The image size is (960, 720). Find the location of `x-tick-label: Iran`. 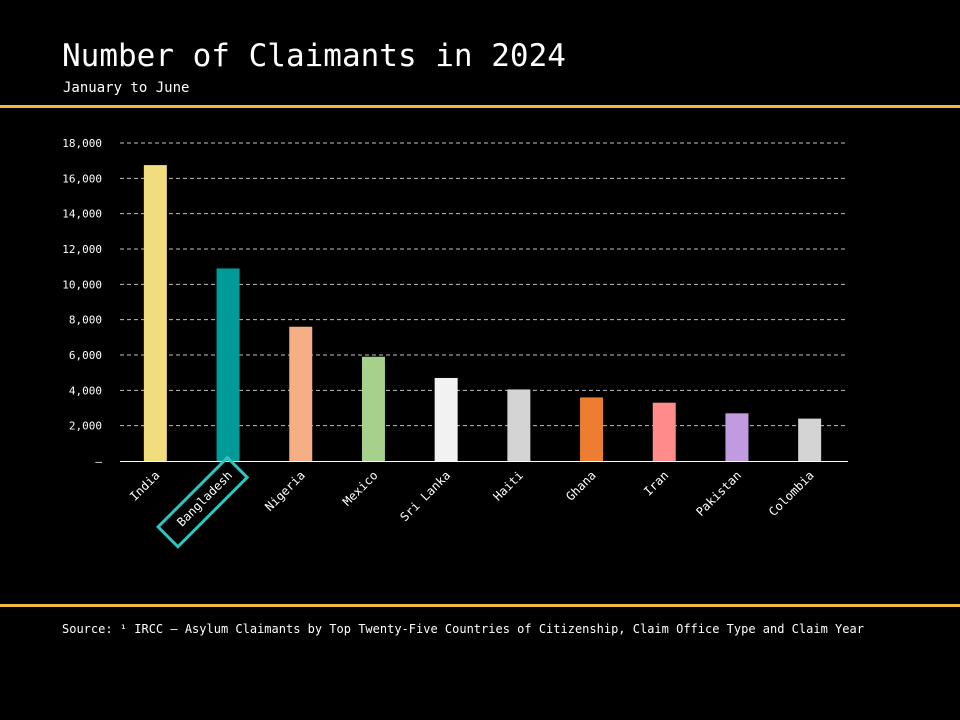

x-tick-label: Iran is located at coordinates (656, 483).